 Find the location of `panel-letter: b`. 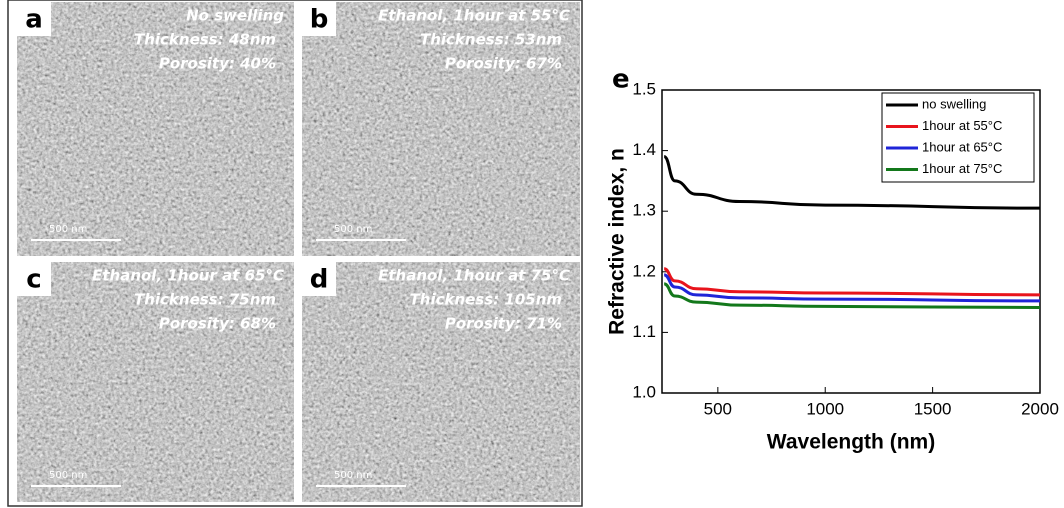

panel-letter: b is located at coordinates (319, 20).